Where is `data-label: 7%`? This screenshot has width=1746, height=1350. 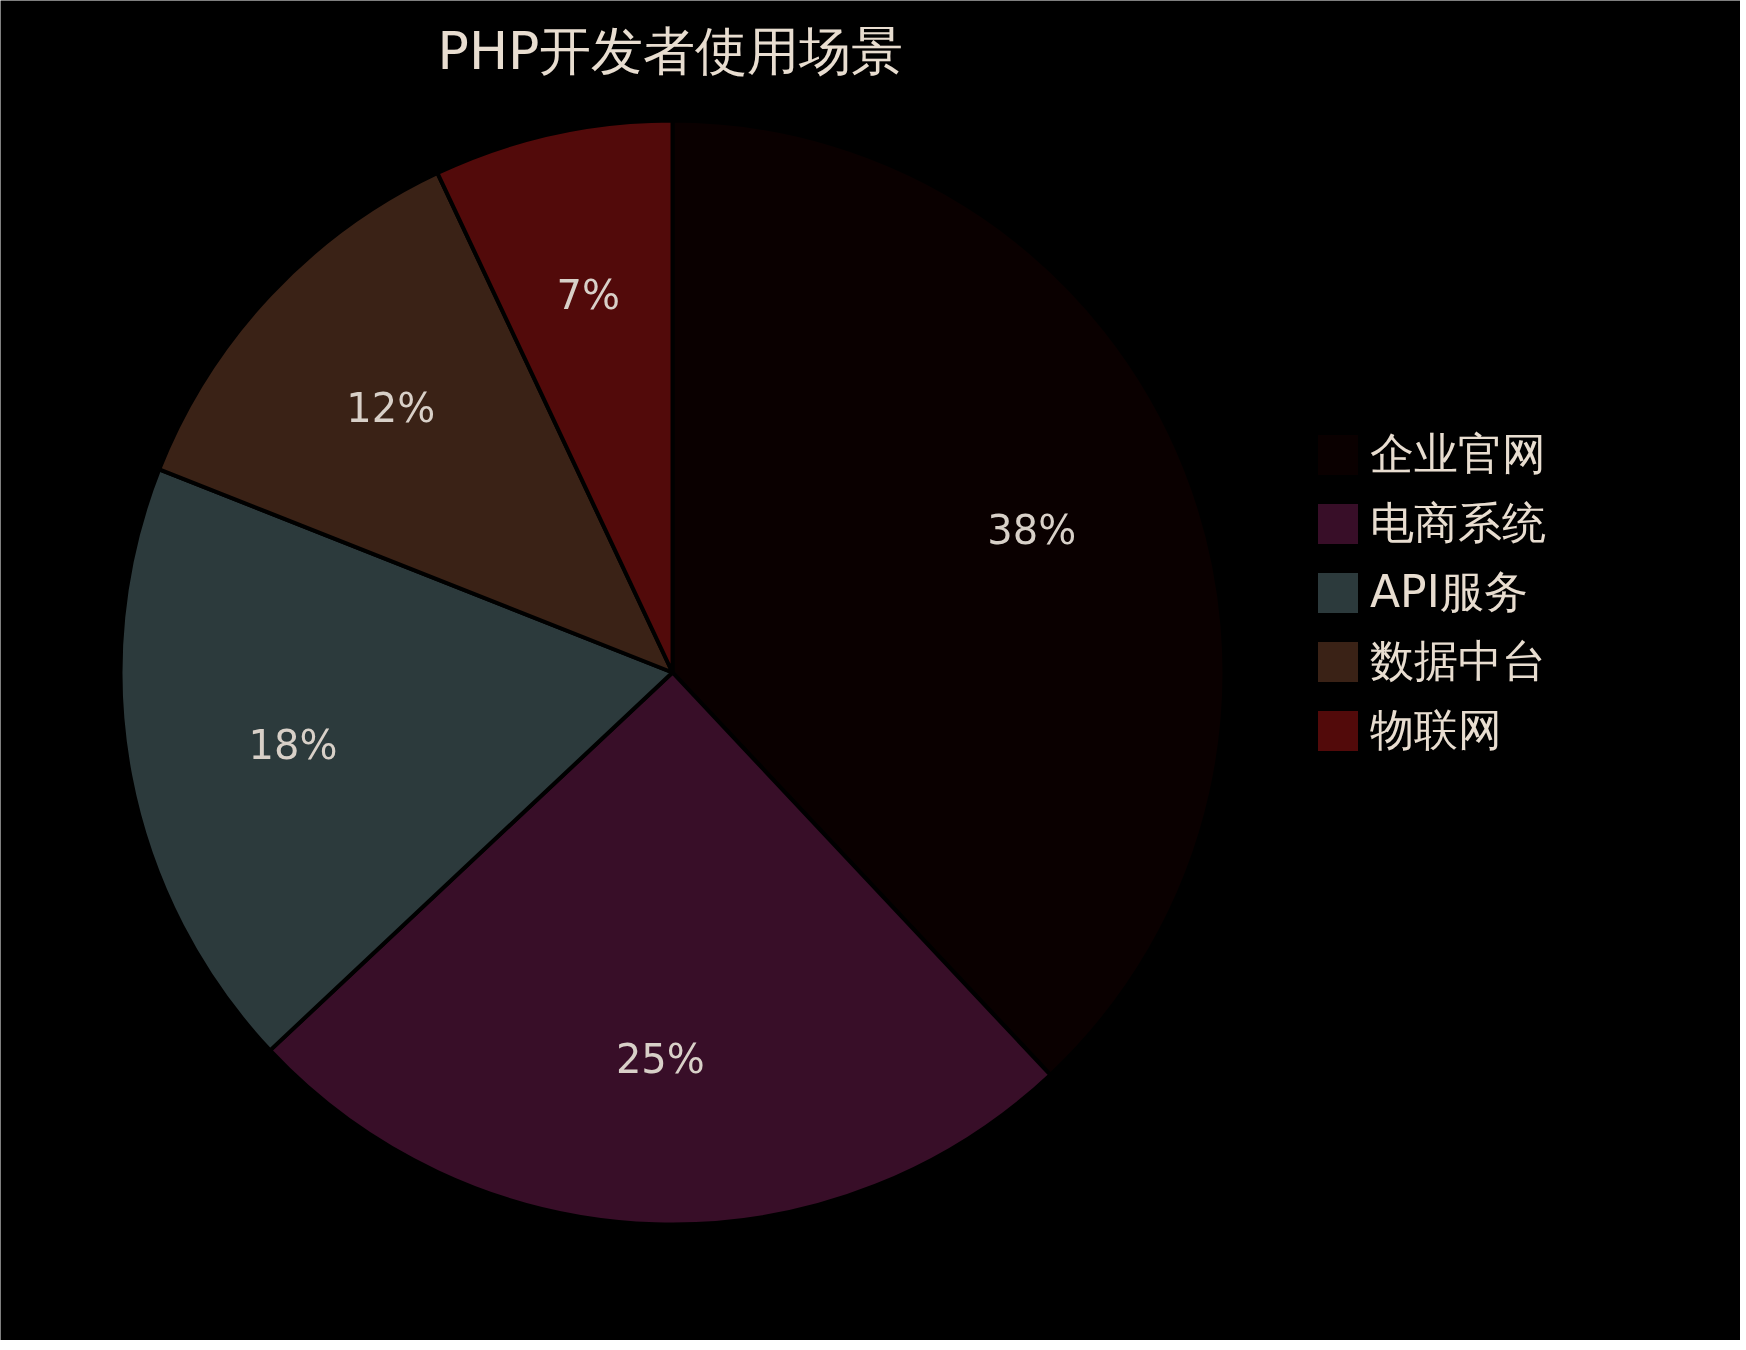 data-label: 7% is located at coordinates (588, 295).